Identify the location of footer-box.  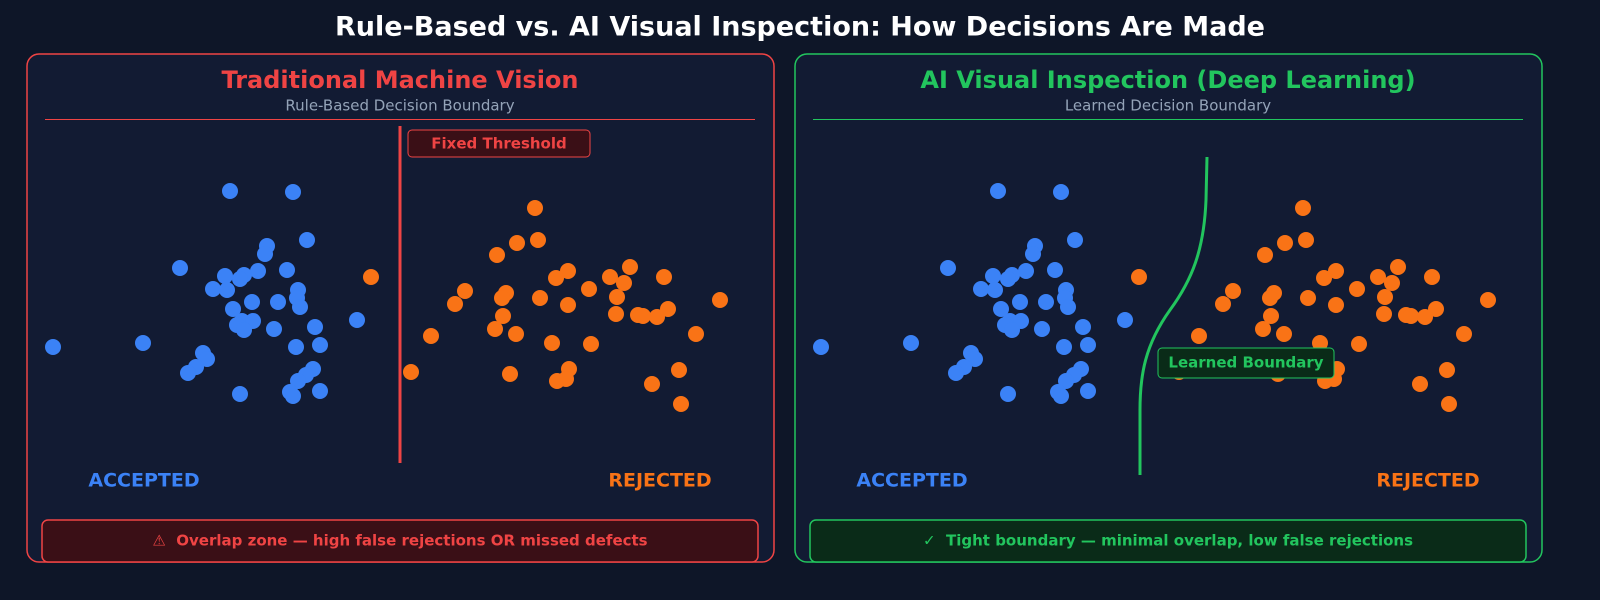
(1168, 541).